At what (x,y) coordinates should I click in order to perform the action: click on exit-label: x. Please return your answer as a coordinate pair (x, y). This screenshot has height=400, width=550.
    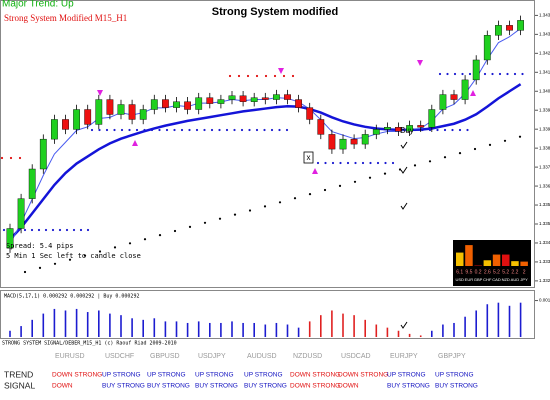
    Looking at the image, I should click on (309, 157).